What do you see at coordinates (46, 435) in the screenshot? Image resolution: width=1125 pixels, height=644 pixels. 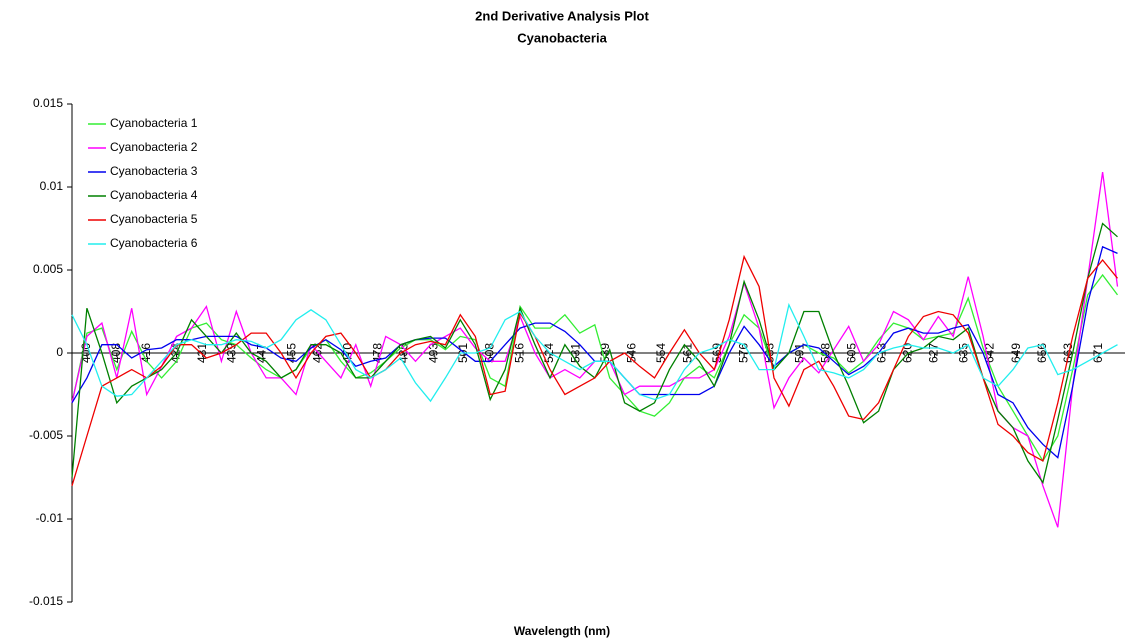 I see `y-tick-label: -0.005` at bounding box center [46, 435].